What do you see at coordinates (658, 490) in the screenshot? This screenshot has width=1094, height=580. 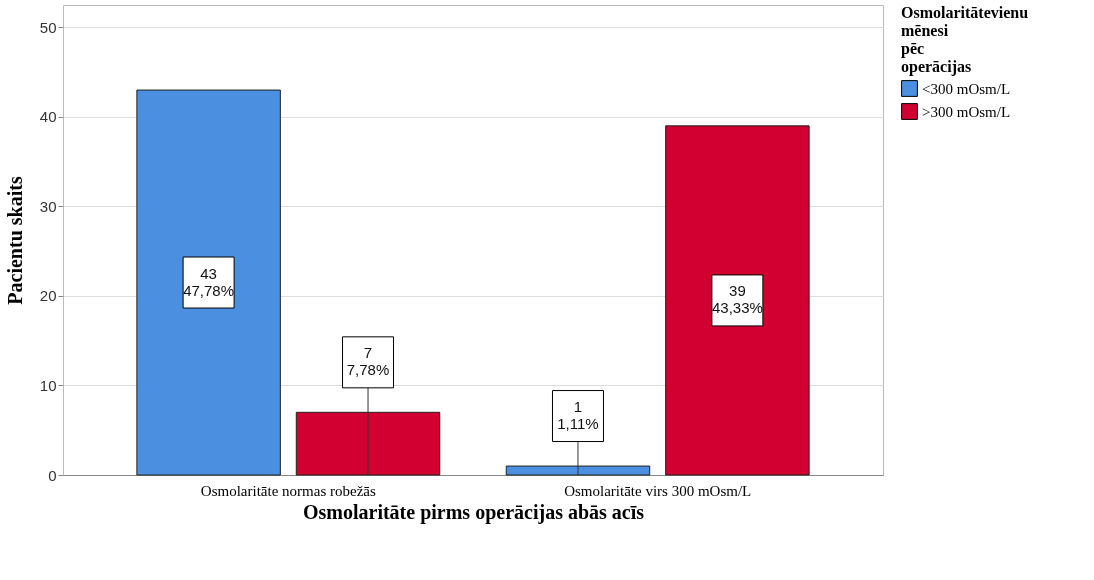 I see `x-tick-label: Osmolaritāte virs 300 mOsm/L` at bounding box center [658, 490].